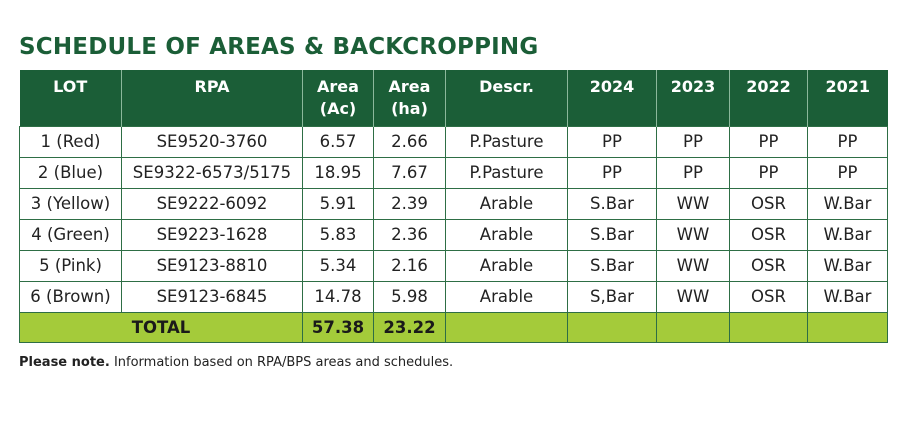  I want to click on page-title: SCHEDULE OF AREAS & BACKCROPPING, so click(279, 47).